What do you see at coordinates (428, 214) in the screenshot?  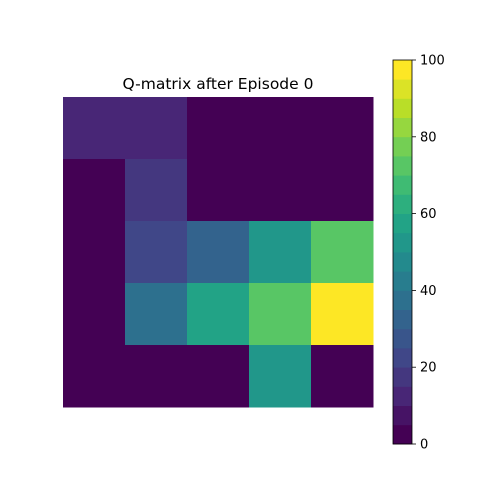 I see `colorbar-tick-label-3: 60` at bounding box center [428, 214].